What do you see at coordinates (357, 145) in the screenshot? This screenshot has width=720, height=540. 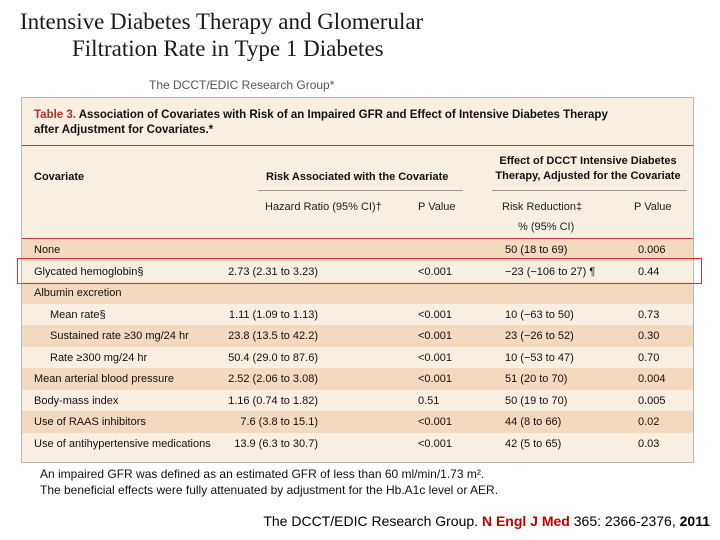 I see `caption-rule` at bounding box center [357, 145].